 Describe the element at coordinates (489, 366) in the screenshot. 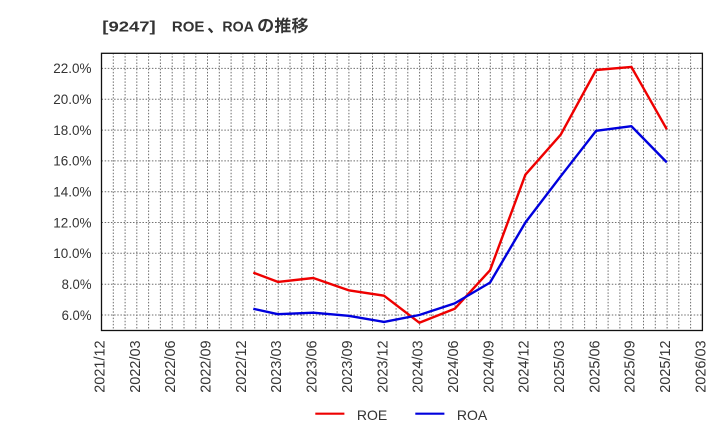

I see `svg-text: 2024/09` at that location.